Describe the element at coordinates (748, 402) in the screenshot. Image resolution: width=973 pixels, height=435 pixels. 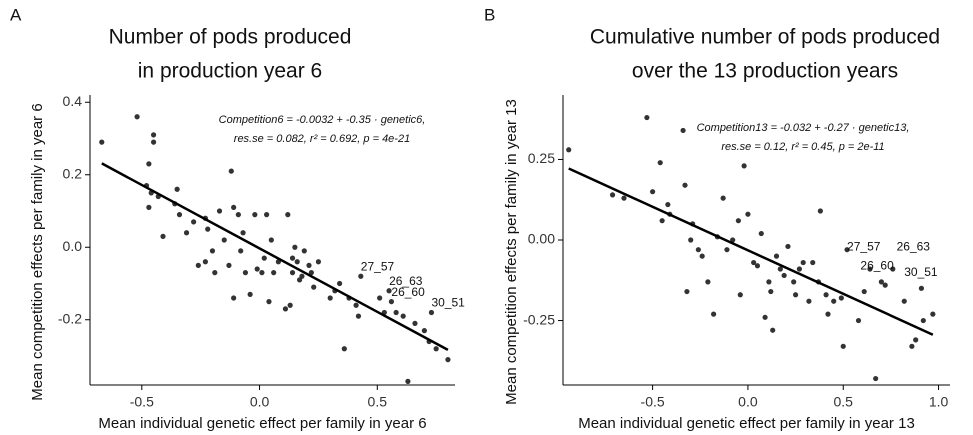
I see `x-tick-label: 0.0` at that location.